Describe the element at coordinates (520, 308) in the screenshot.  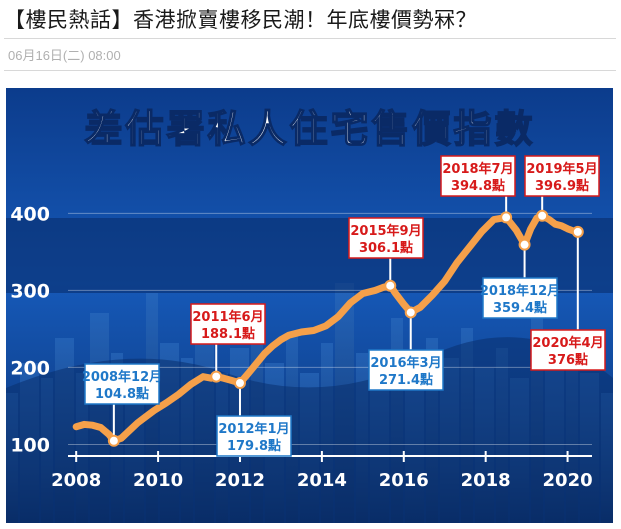
I see `annotation-value: 359.4點` at that location.